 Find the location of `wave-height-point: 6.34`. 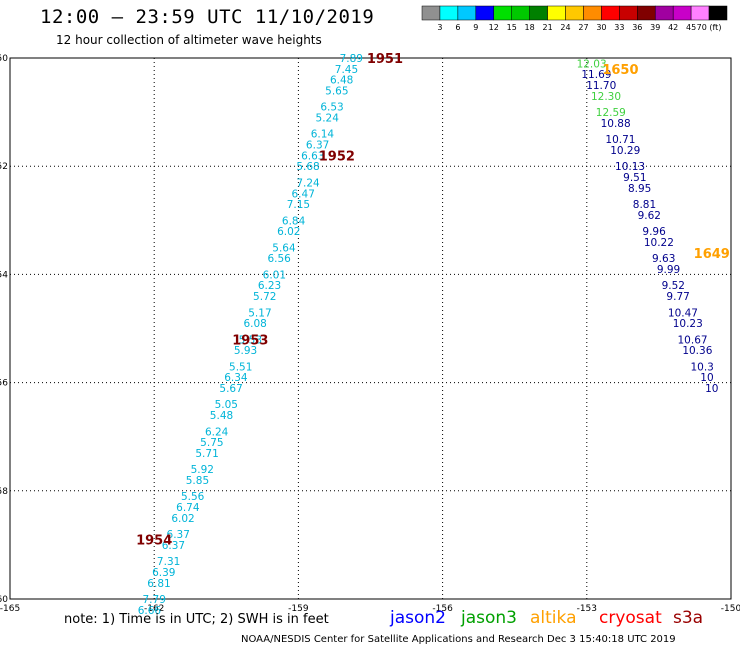

wave-height-point: 6.34 is located at coordinates (236, 378).